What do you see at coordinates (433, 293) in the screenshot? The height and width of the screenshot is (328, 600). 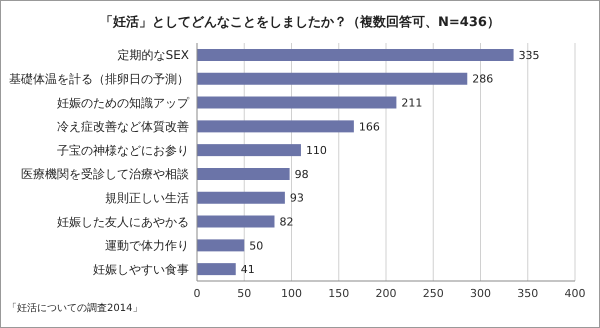 I see `x-tick-label: 250` at bounding box center [433, 293].